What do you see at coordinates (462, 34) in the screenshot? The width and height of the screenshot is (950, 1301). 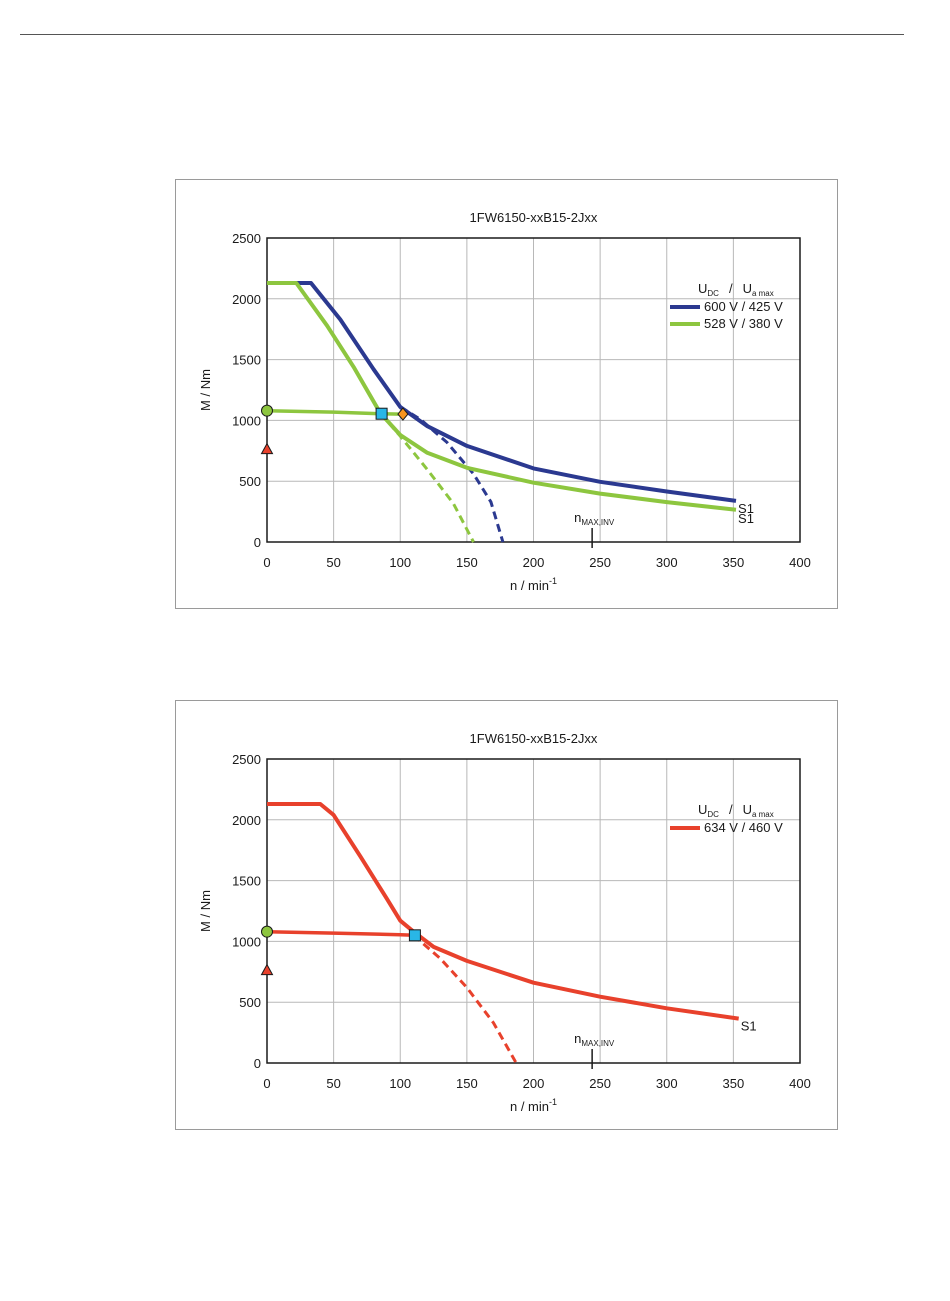 I see `header-rule` at bounding box center [462, 34].